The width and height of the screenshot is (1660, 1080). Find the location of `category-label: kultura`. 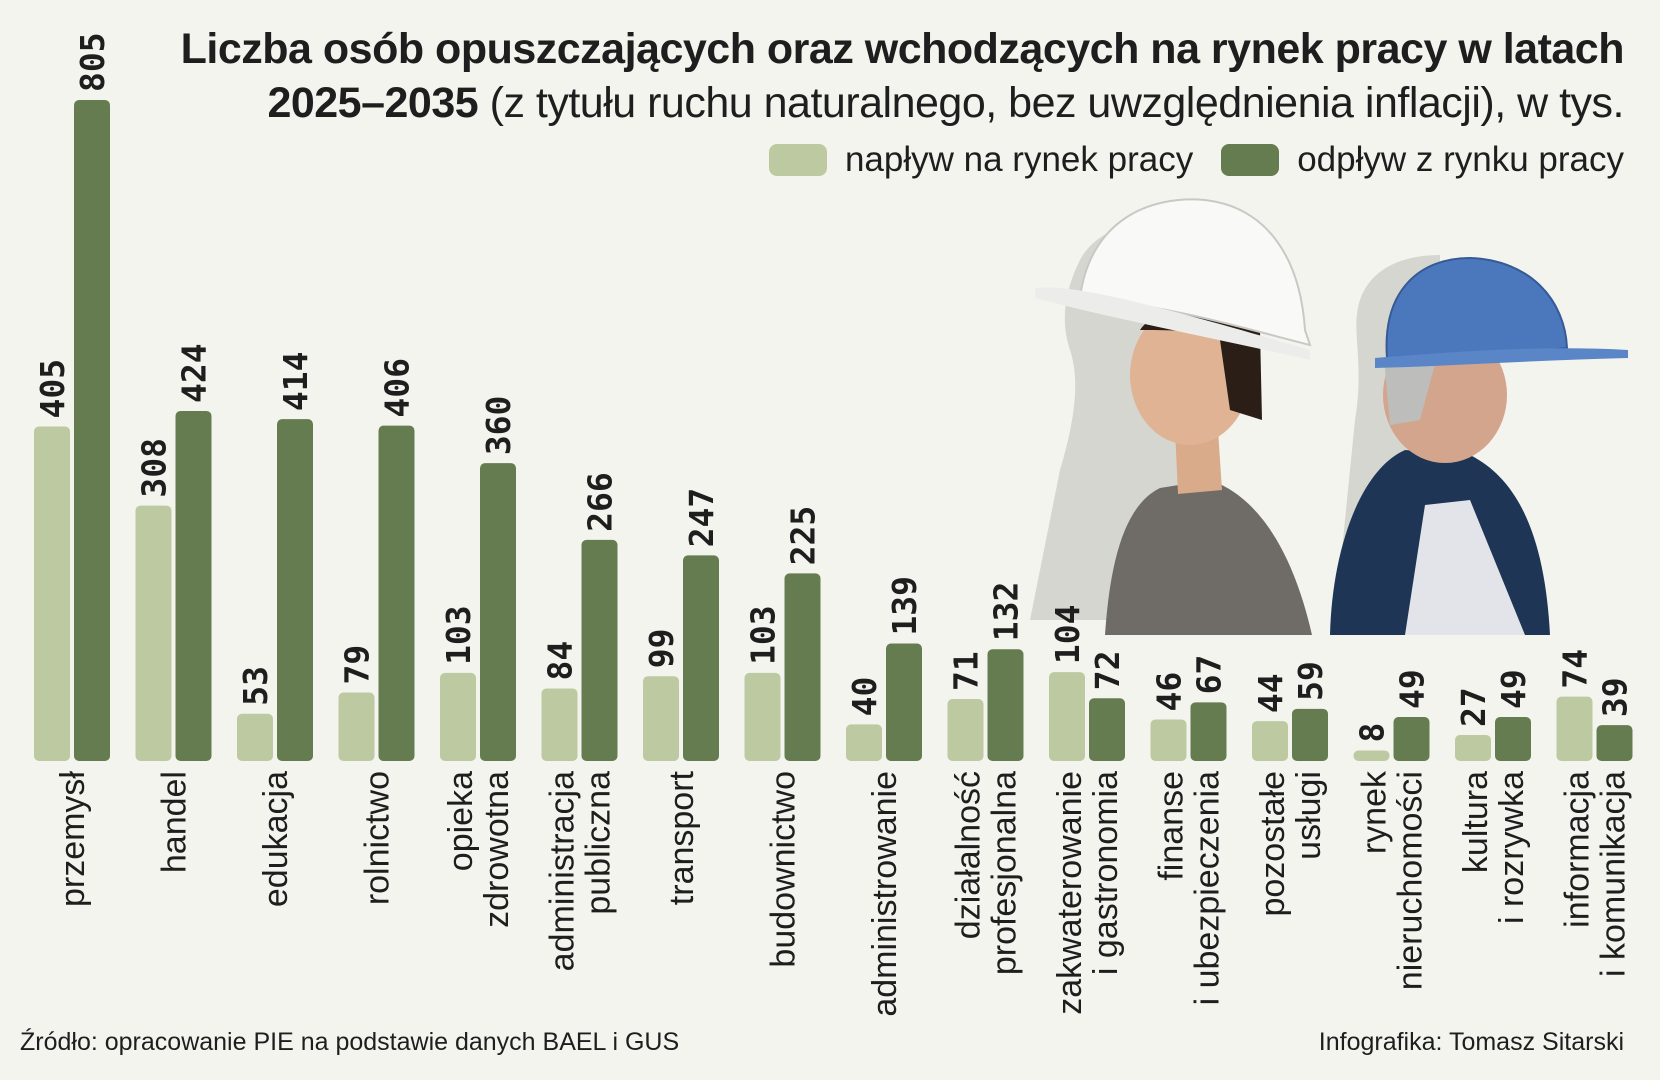

category-label: kultura is located at coordinates (1476, 822).